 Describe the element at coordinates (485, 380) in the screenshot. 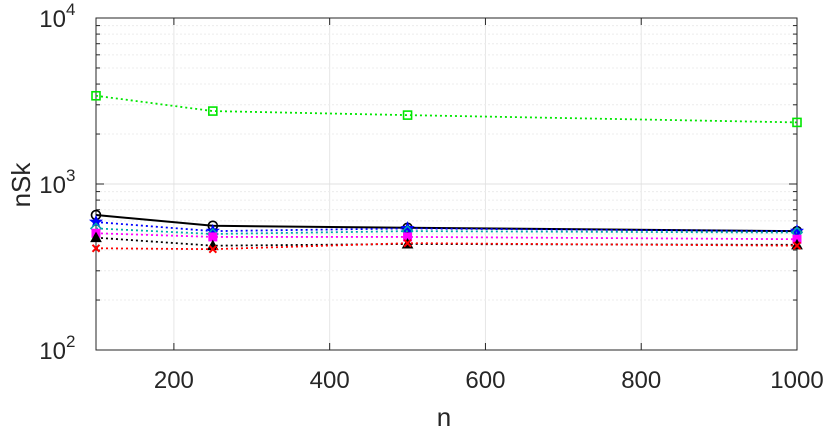

I see `x-tick-label: 600` at that location.